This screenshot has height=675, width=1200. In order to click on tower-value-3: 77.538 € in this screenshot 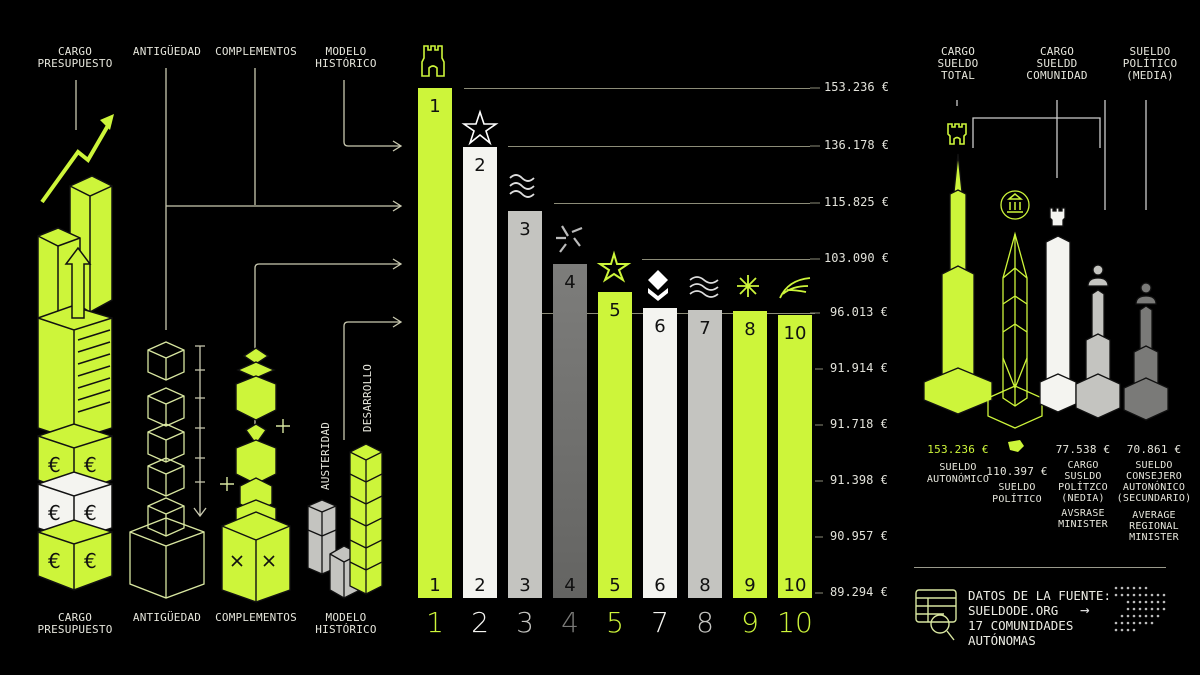, I will do `click(1083, 449)`.